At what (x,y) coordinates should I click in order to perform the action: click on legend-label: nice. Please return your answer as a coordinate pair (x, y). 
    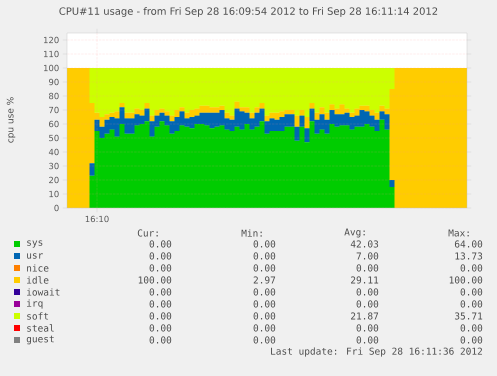
    Looking at the image, I should click on (37, 268).